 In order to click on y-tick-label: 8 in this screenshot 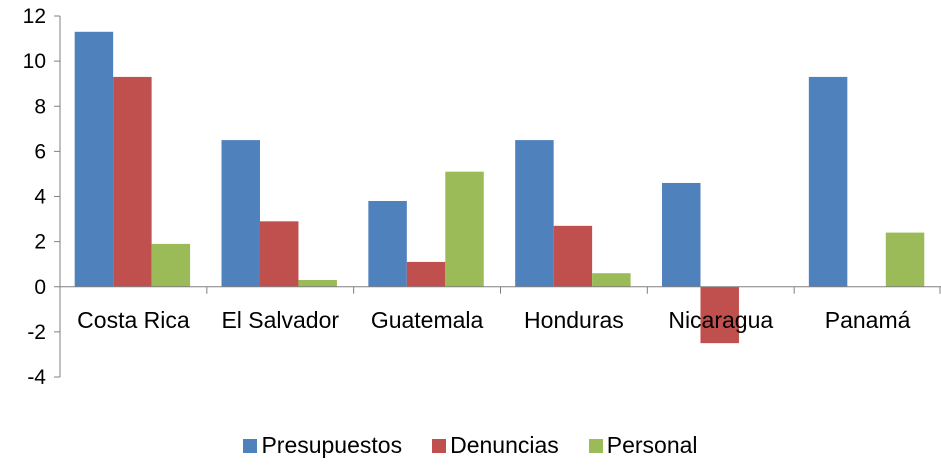, I will do `click(40, 106)`.